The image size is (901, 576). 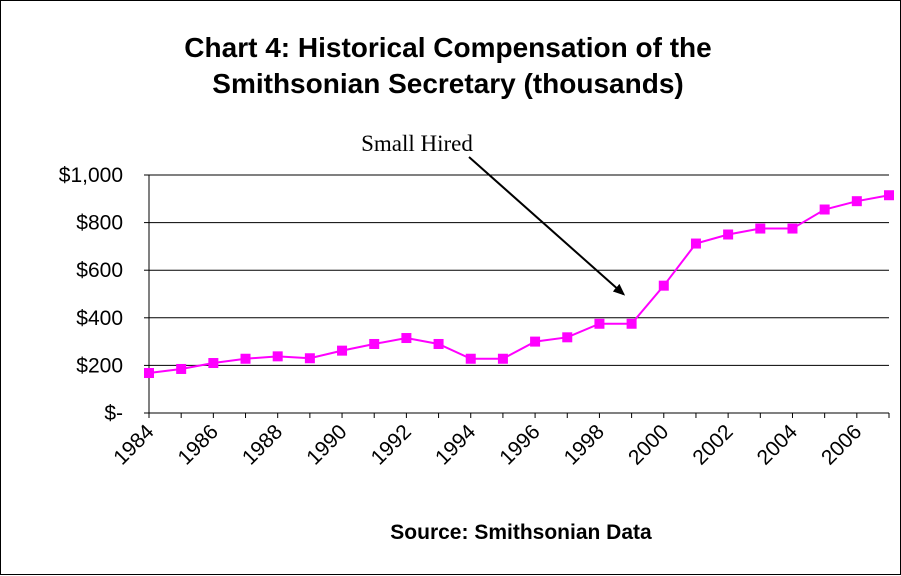 I want to click on annotation-label: Small Hired, so click(x=417, y=143).